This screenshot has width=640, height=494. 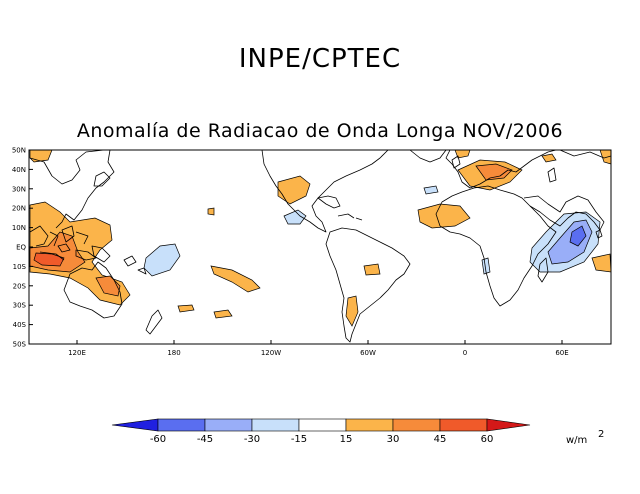 I want to click on lon-label-120w: 120W, so click(x=271, y=353).